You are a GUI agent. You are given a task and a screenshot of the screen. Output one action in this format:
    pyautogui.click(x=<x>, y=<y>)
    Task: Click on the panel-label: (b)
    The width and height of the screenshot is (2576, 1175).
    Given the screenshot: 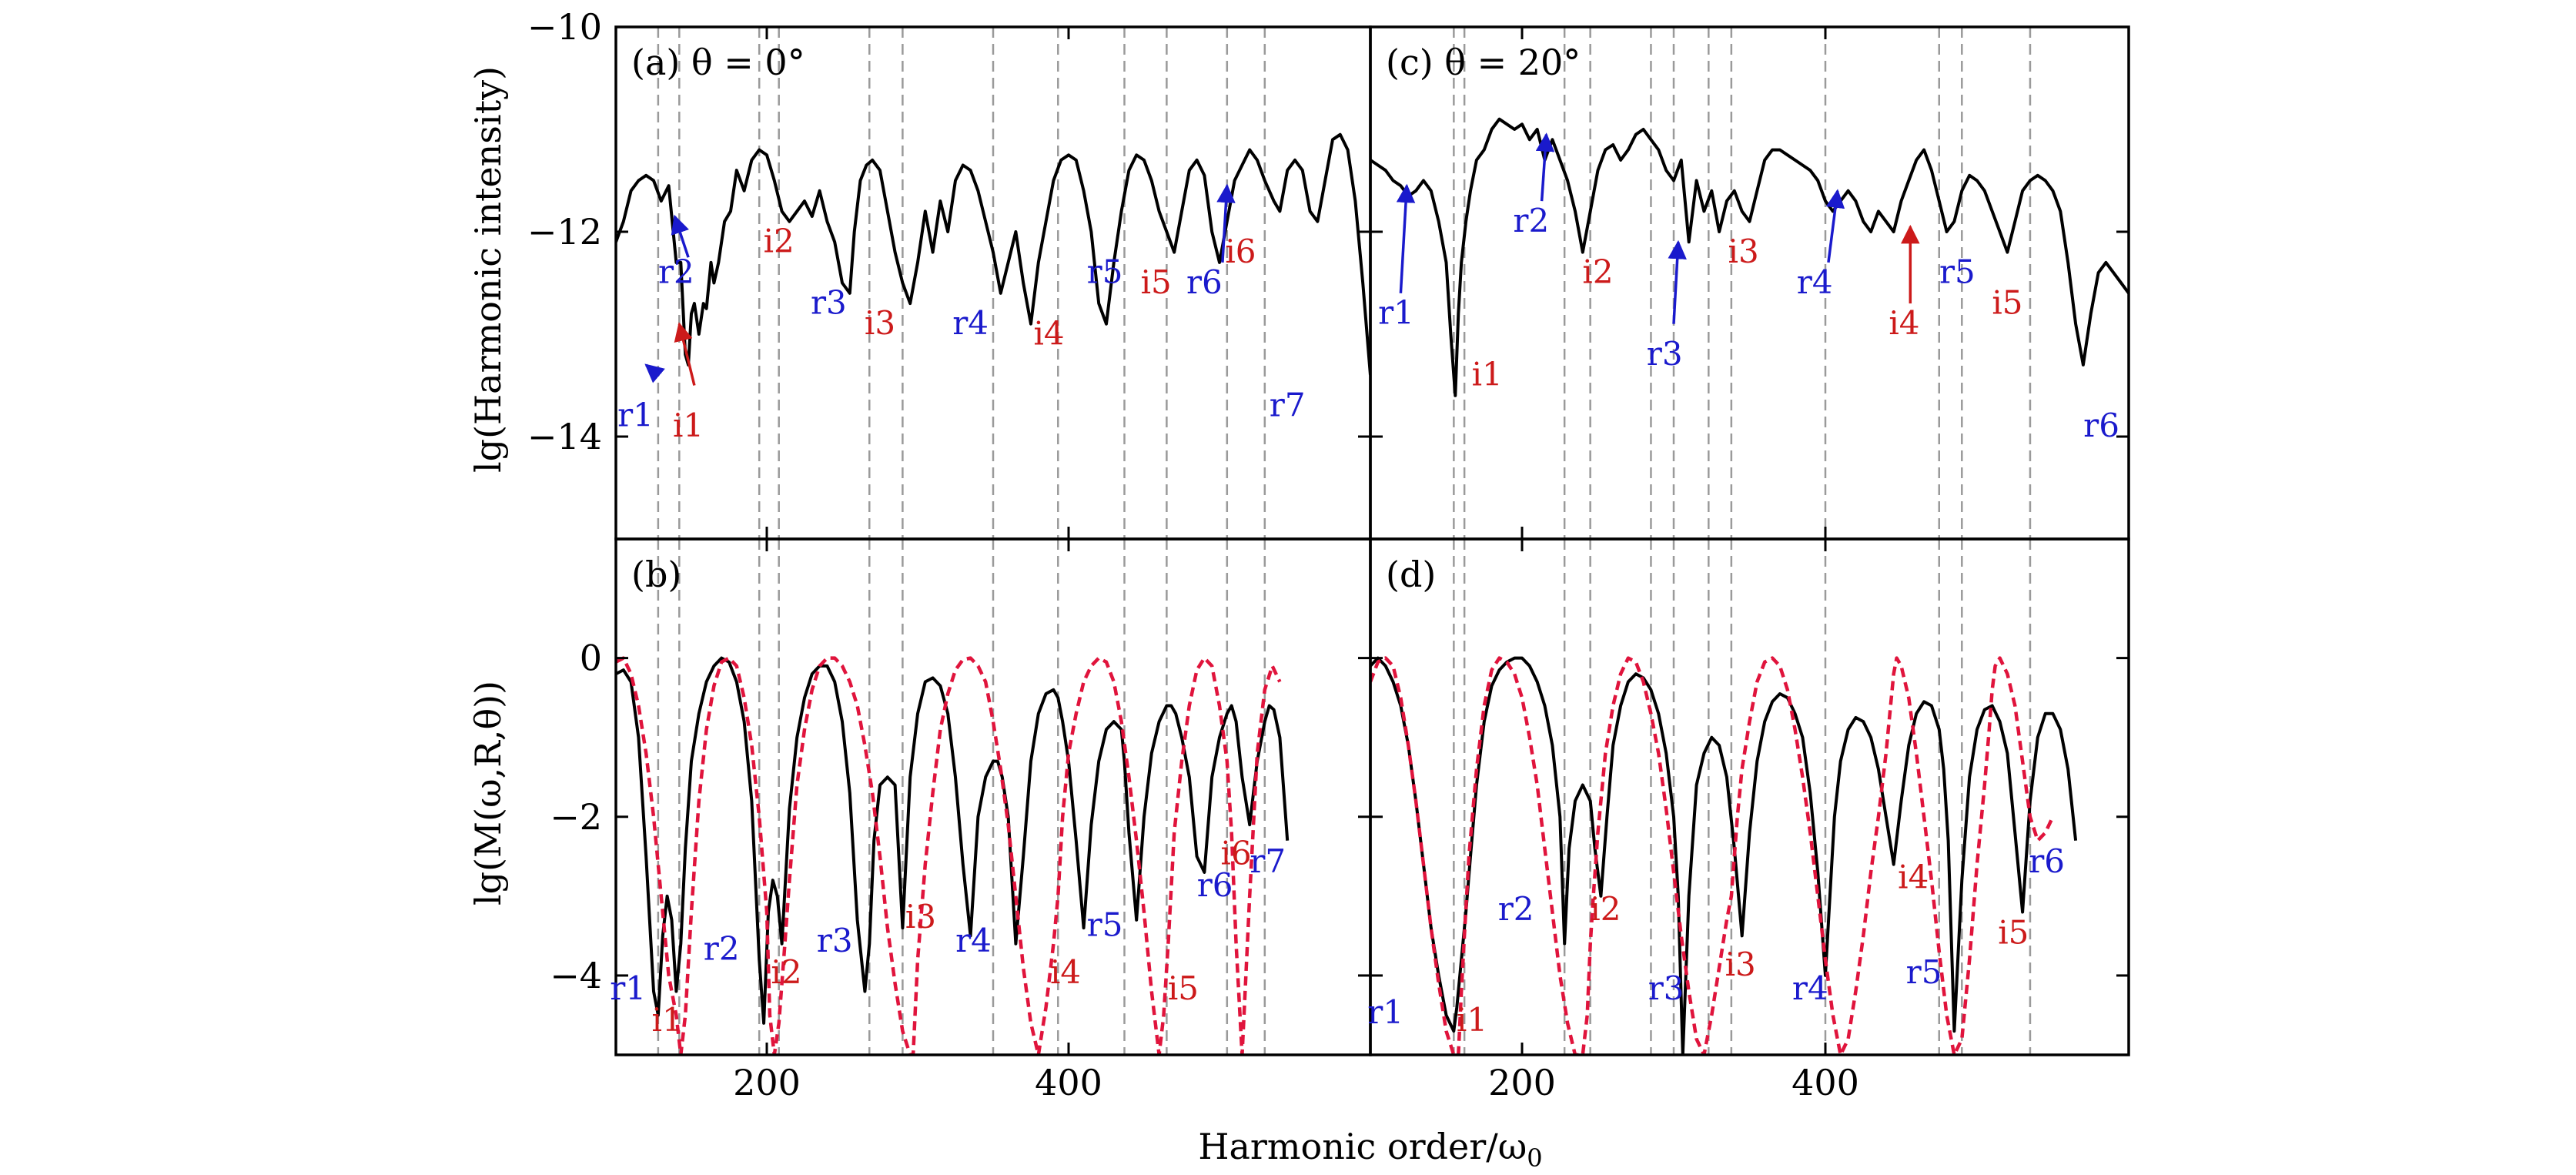 What is the action you would take?
    pyautogui.click(x=656, y=574)
    